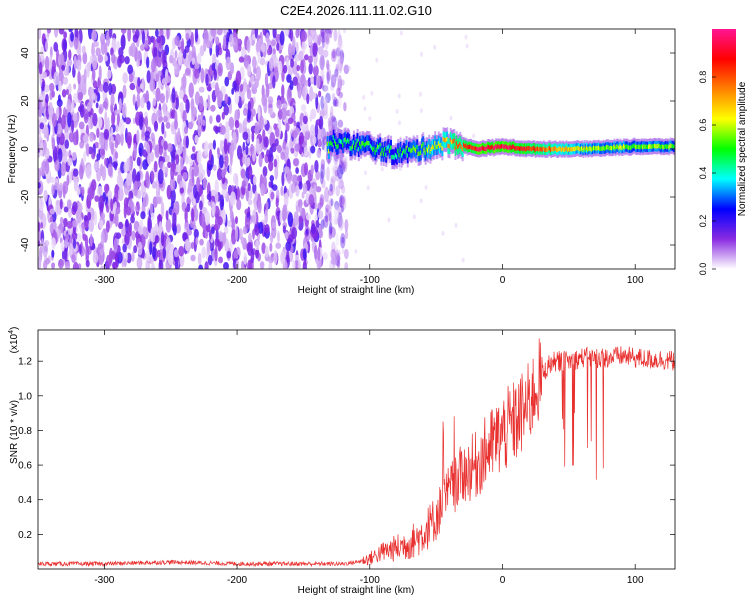 This screenshot has width=750, height=600. Describe the element at coordinates (703, 221) in the screenshot. I see `colorbar-tick-label: 0.2` at that location.